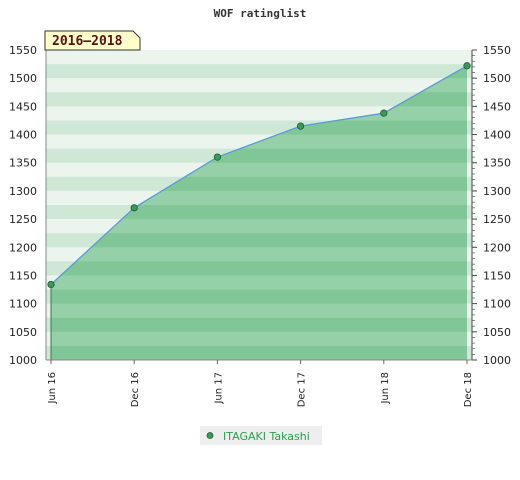  Describe the element at coordinates (260, 13) in the screenshot. I see `chart-title: WOF ratinglist` at that location.